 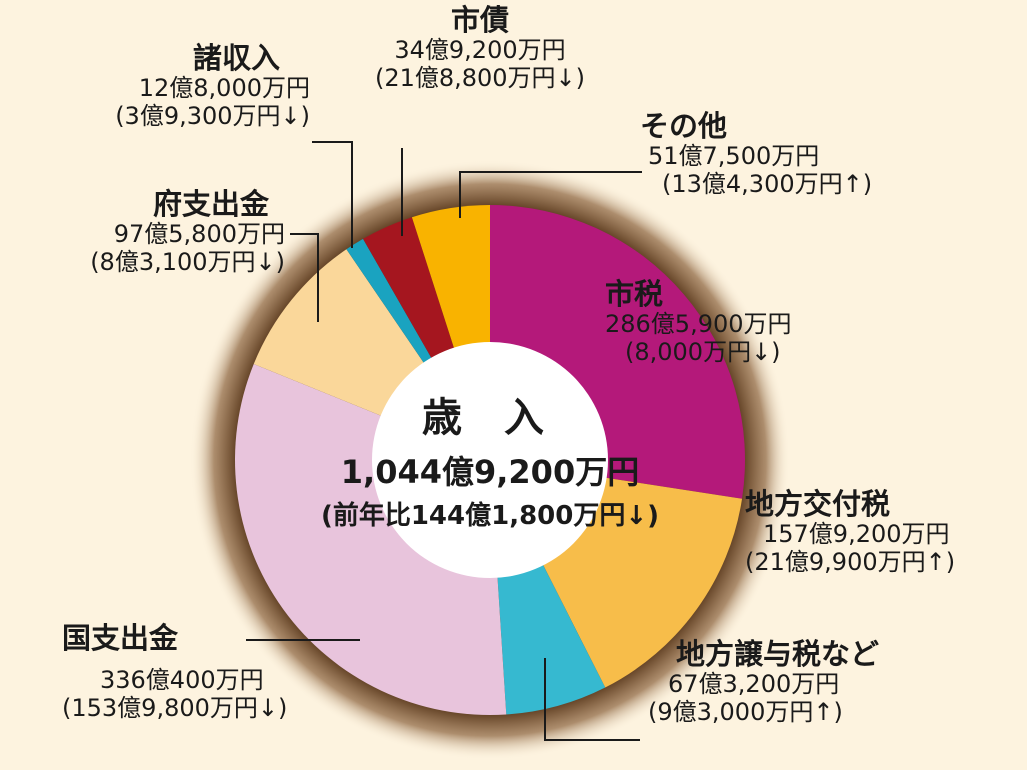 I want to click on slice-label-kokushishutsukin: 国支出金 336億400万円 (153億9,800万円↓), so click(x=175, y=671).